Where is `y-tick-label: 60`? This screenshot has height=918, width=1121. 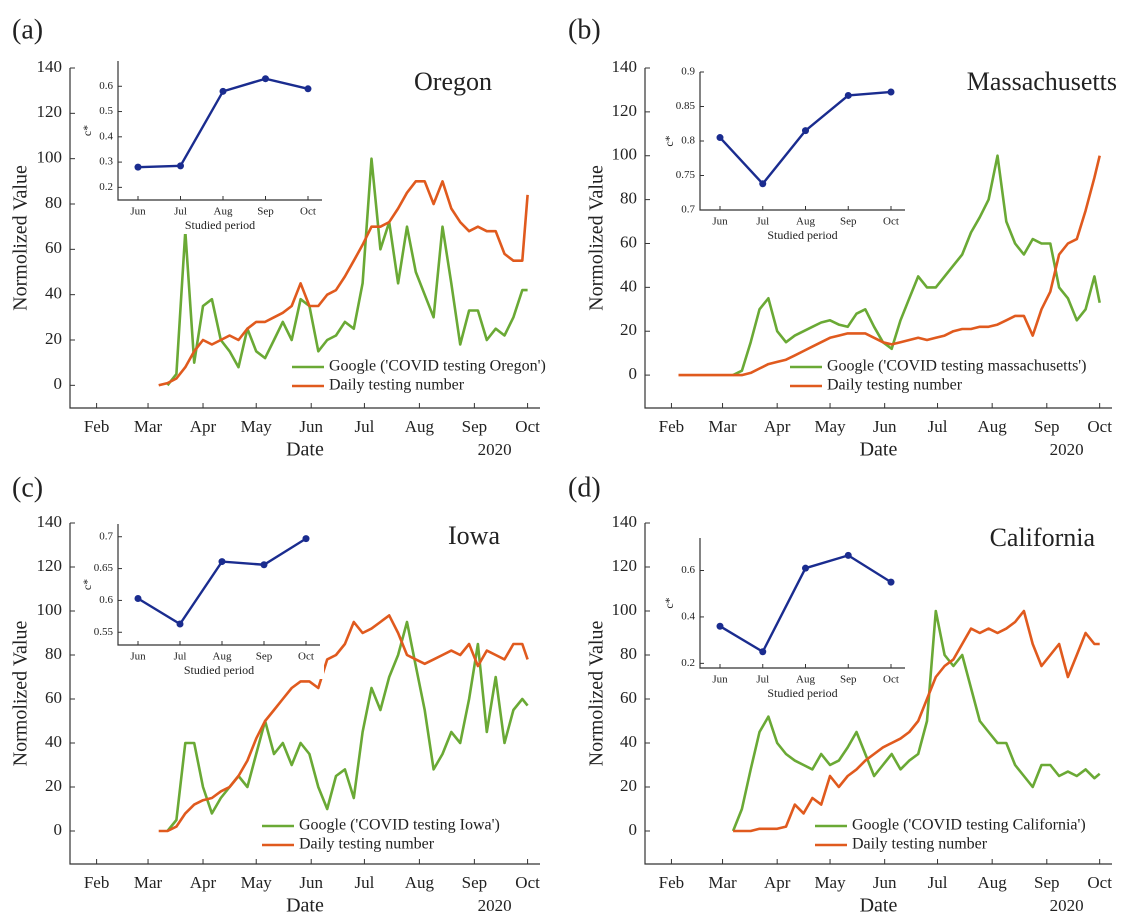 y-tick-label: 60 is located at coordinates (628, 697).